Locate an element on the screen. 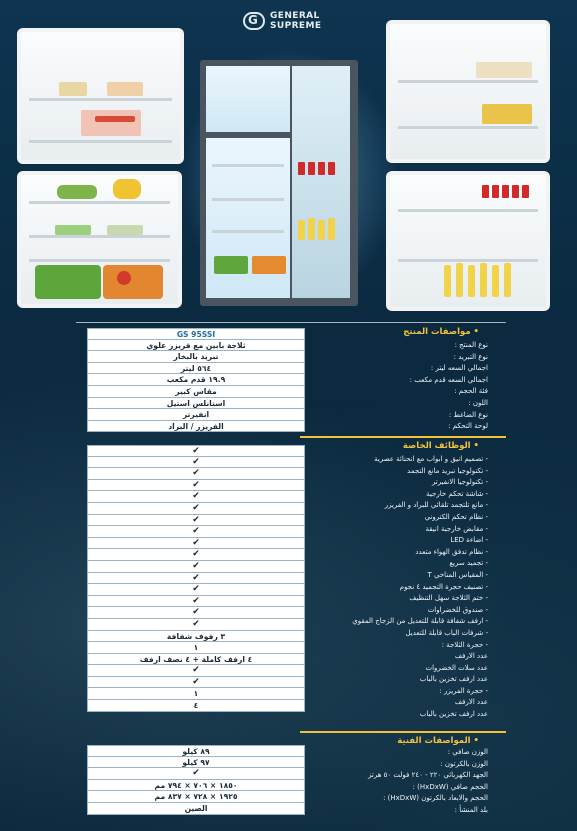 This screenshot has width=577, height=831. spec-label: نوع التبريد : is located at coordinates (470, 356).